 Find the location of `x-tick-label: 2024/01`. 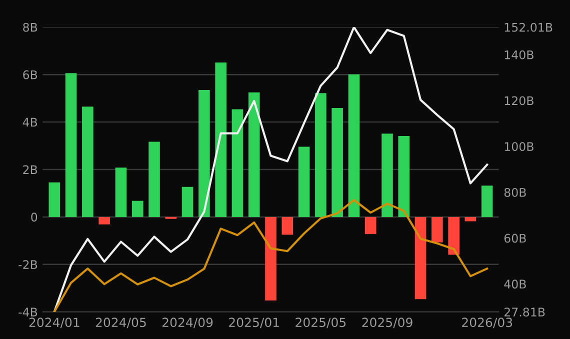

x-tick-label: 2024/01 is located at coordinates (54, 323).